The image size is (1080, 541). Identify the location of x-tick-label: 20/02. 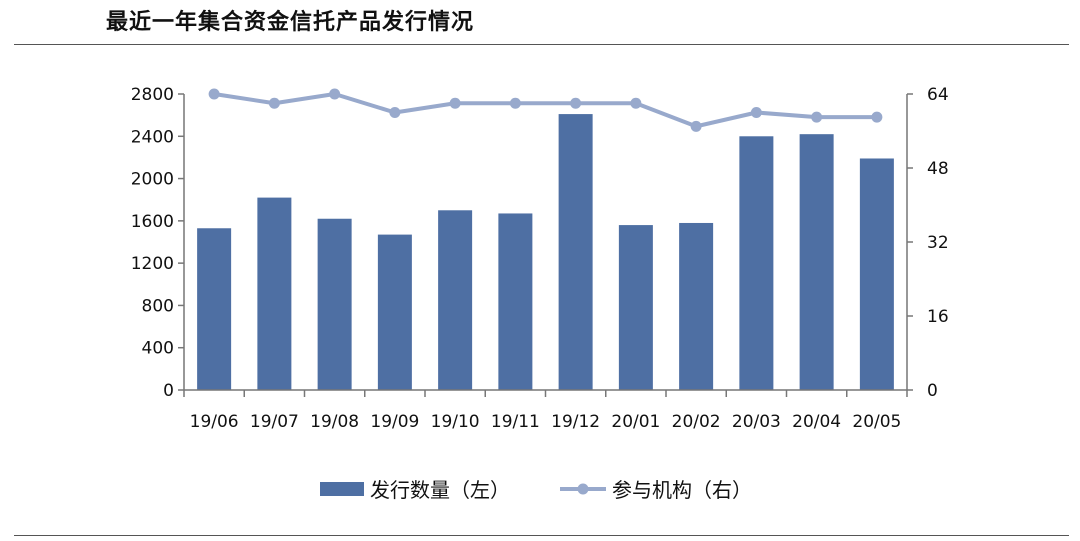
(696, 422).